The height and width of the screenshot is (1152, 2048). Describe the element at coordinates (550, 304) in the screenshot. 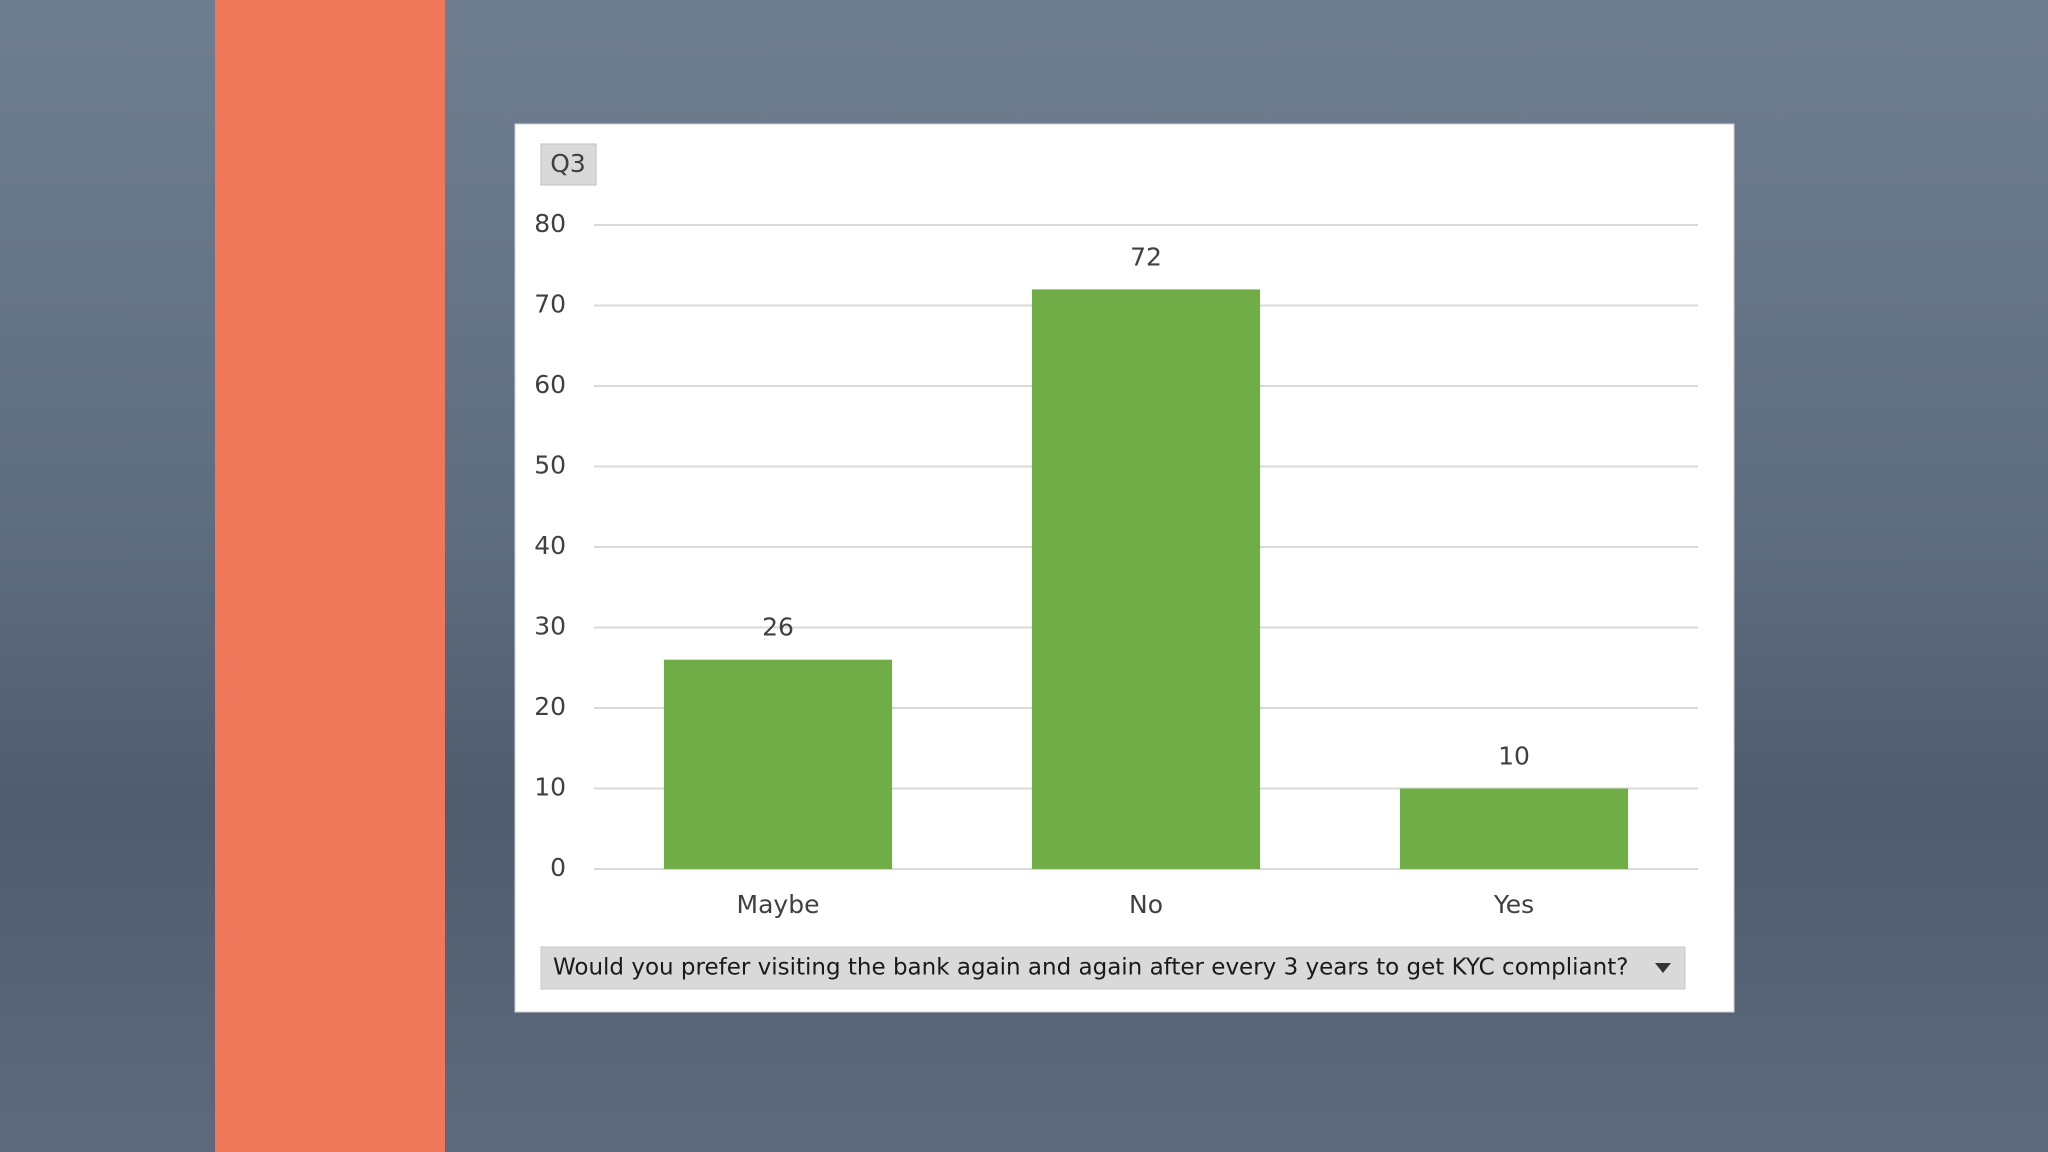

I see `y-tick-label: 70` at that location.